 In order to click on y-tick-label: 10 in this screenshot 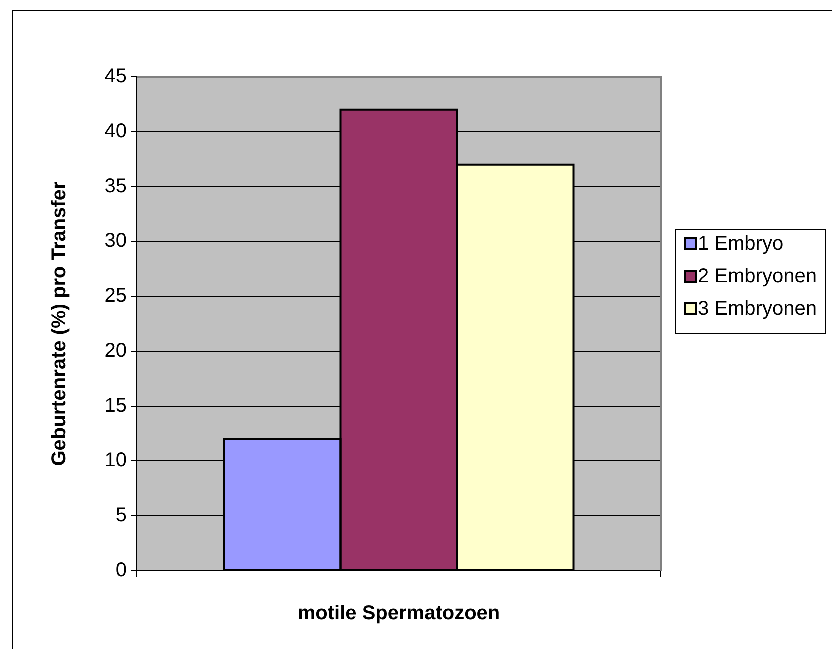, I will do `click(115, 461)`.